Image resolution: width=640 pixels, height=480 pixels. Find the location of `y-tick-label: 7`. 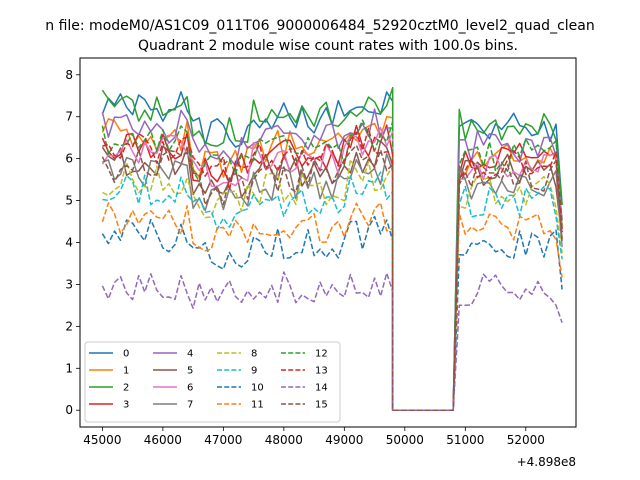

y-tick-label: 7 is located at coordinates (69, 117).